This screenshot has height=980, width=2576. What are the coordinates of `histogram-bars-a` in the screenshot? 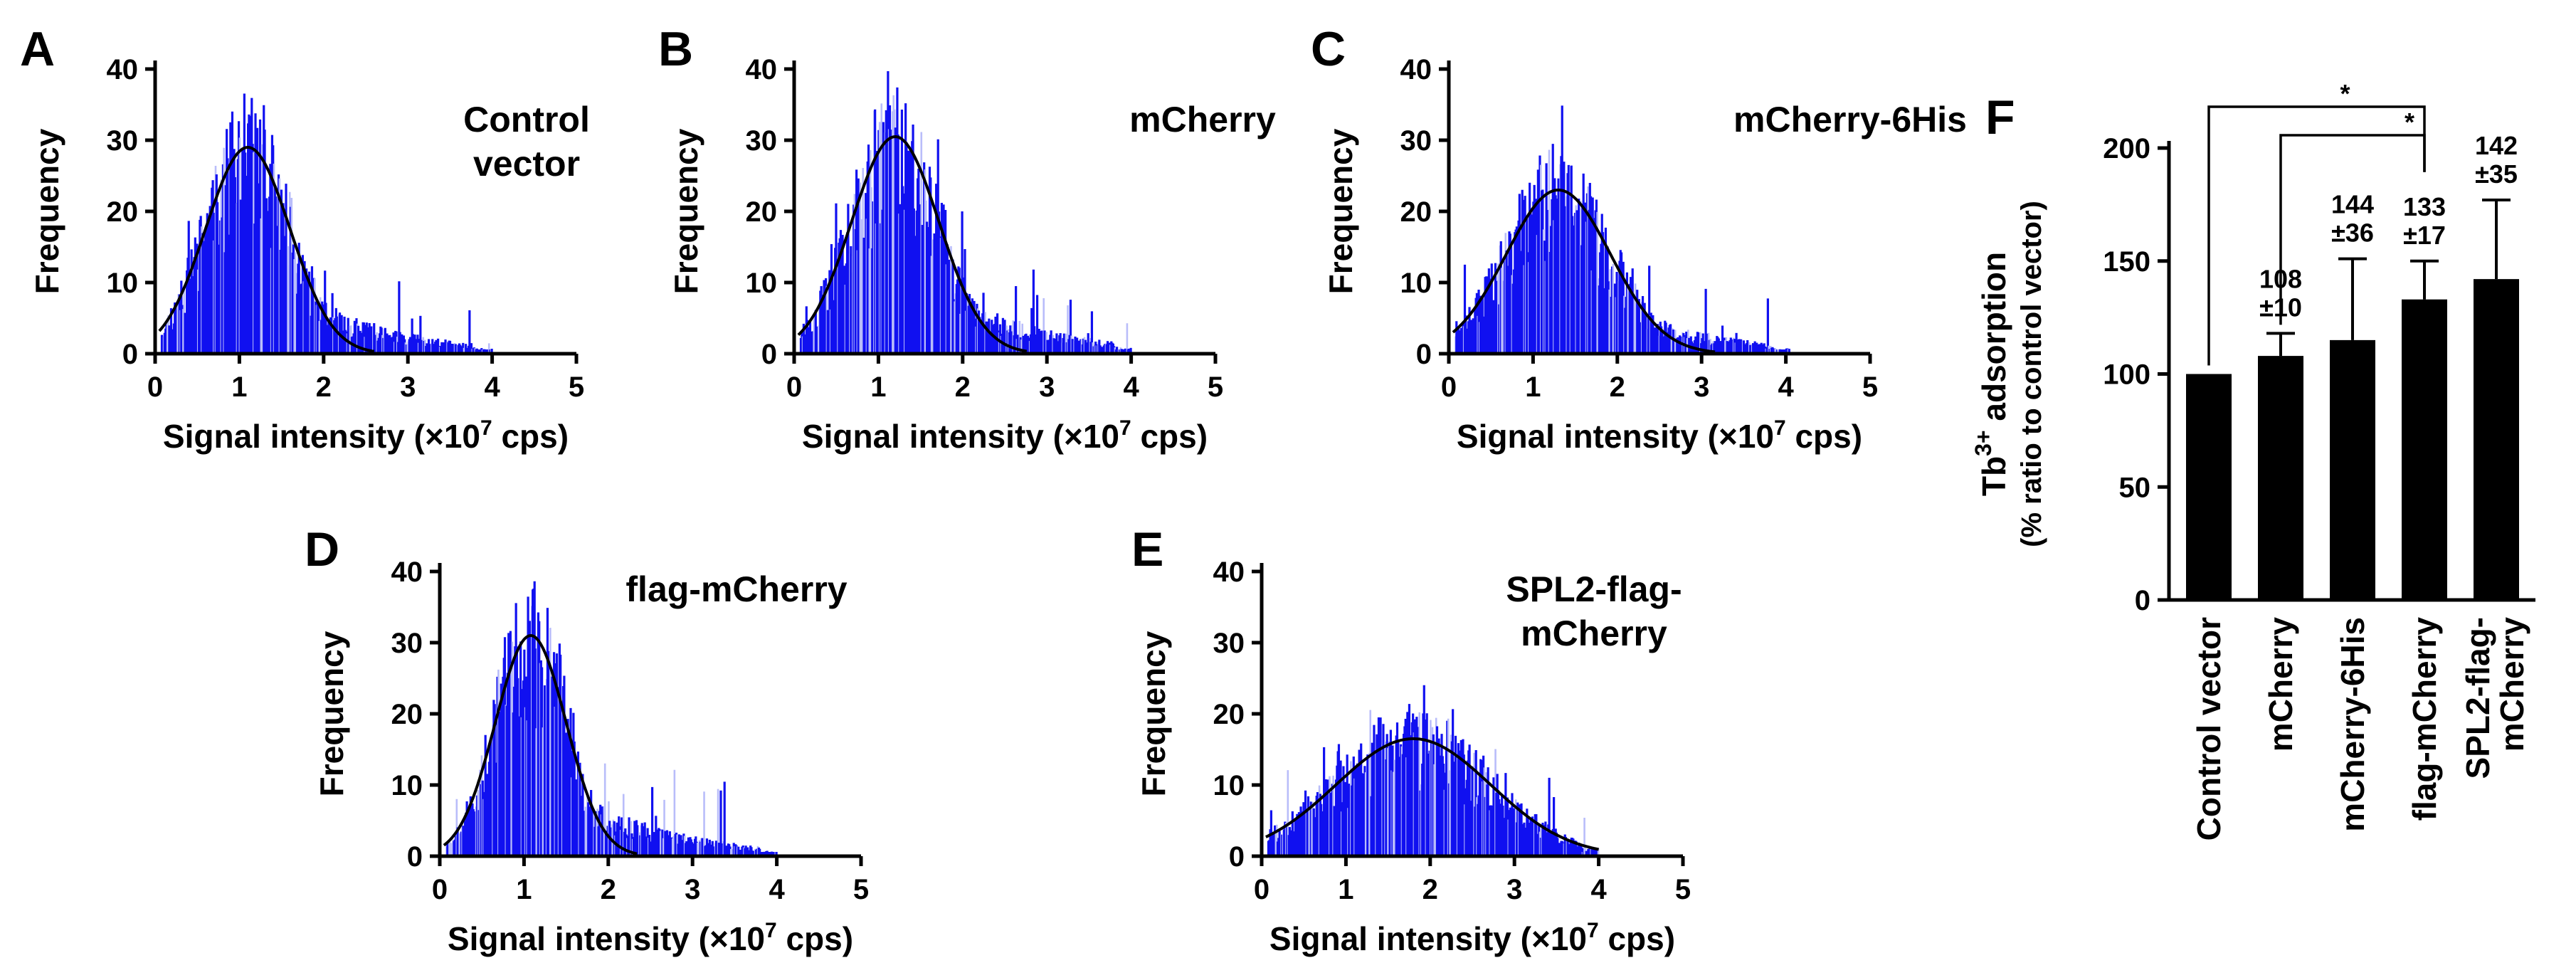 It's located at (326, 224).